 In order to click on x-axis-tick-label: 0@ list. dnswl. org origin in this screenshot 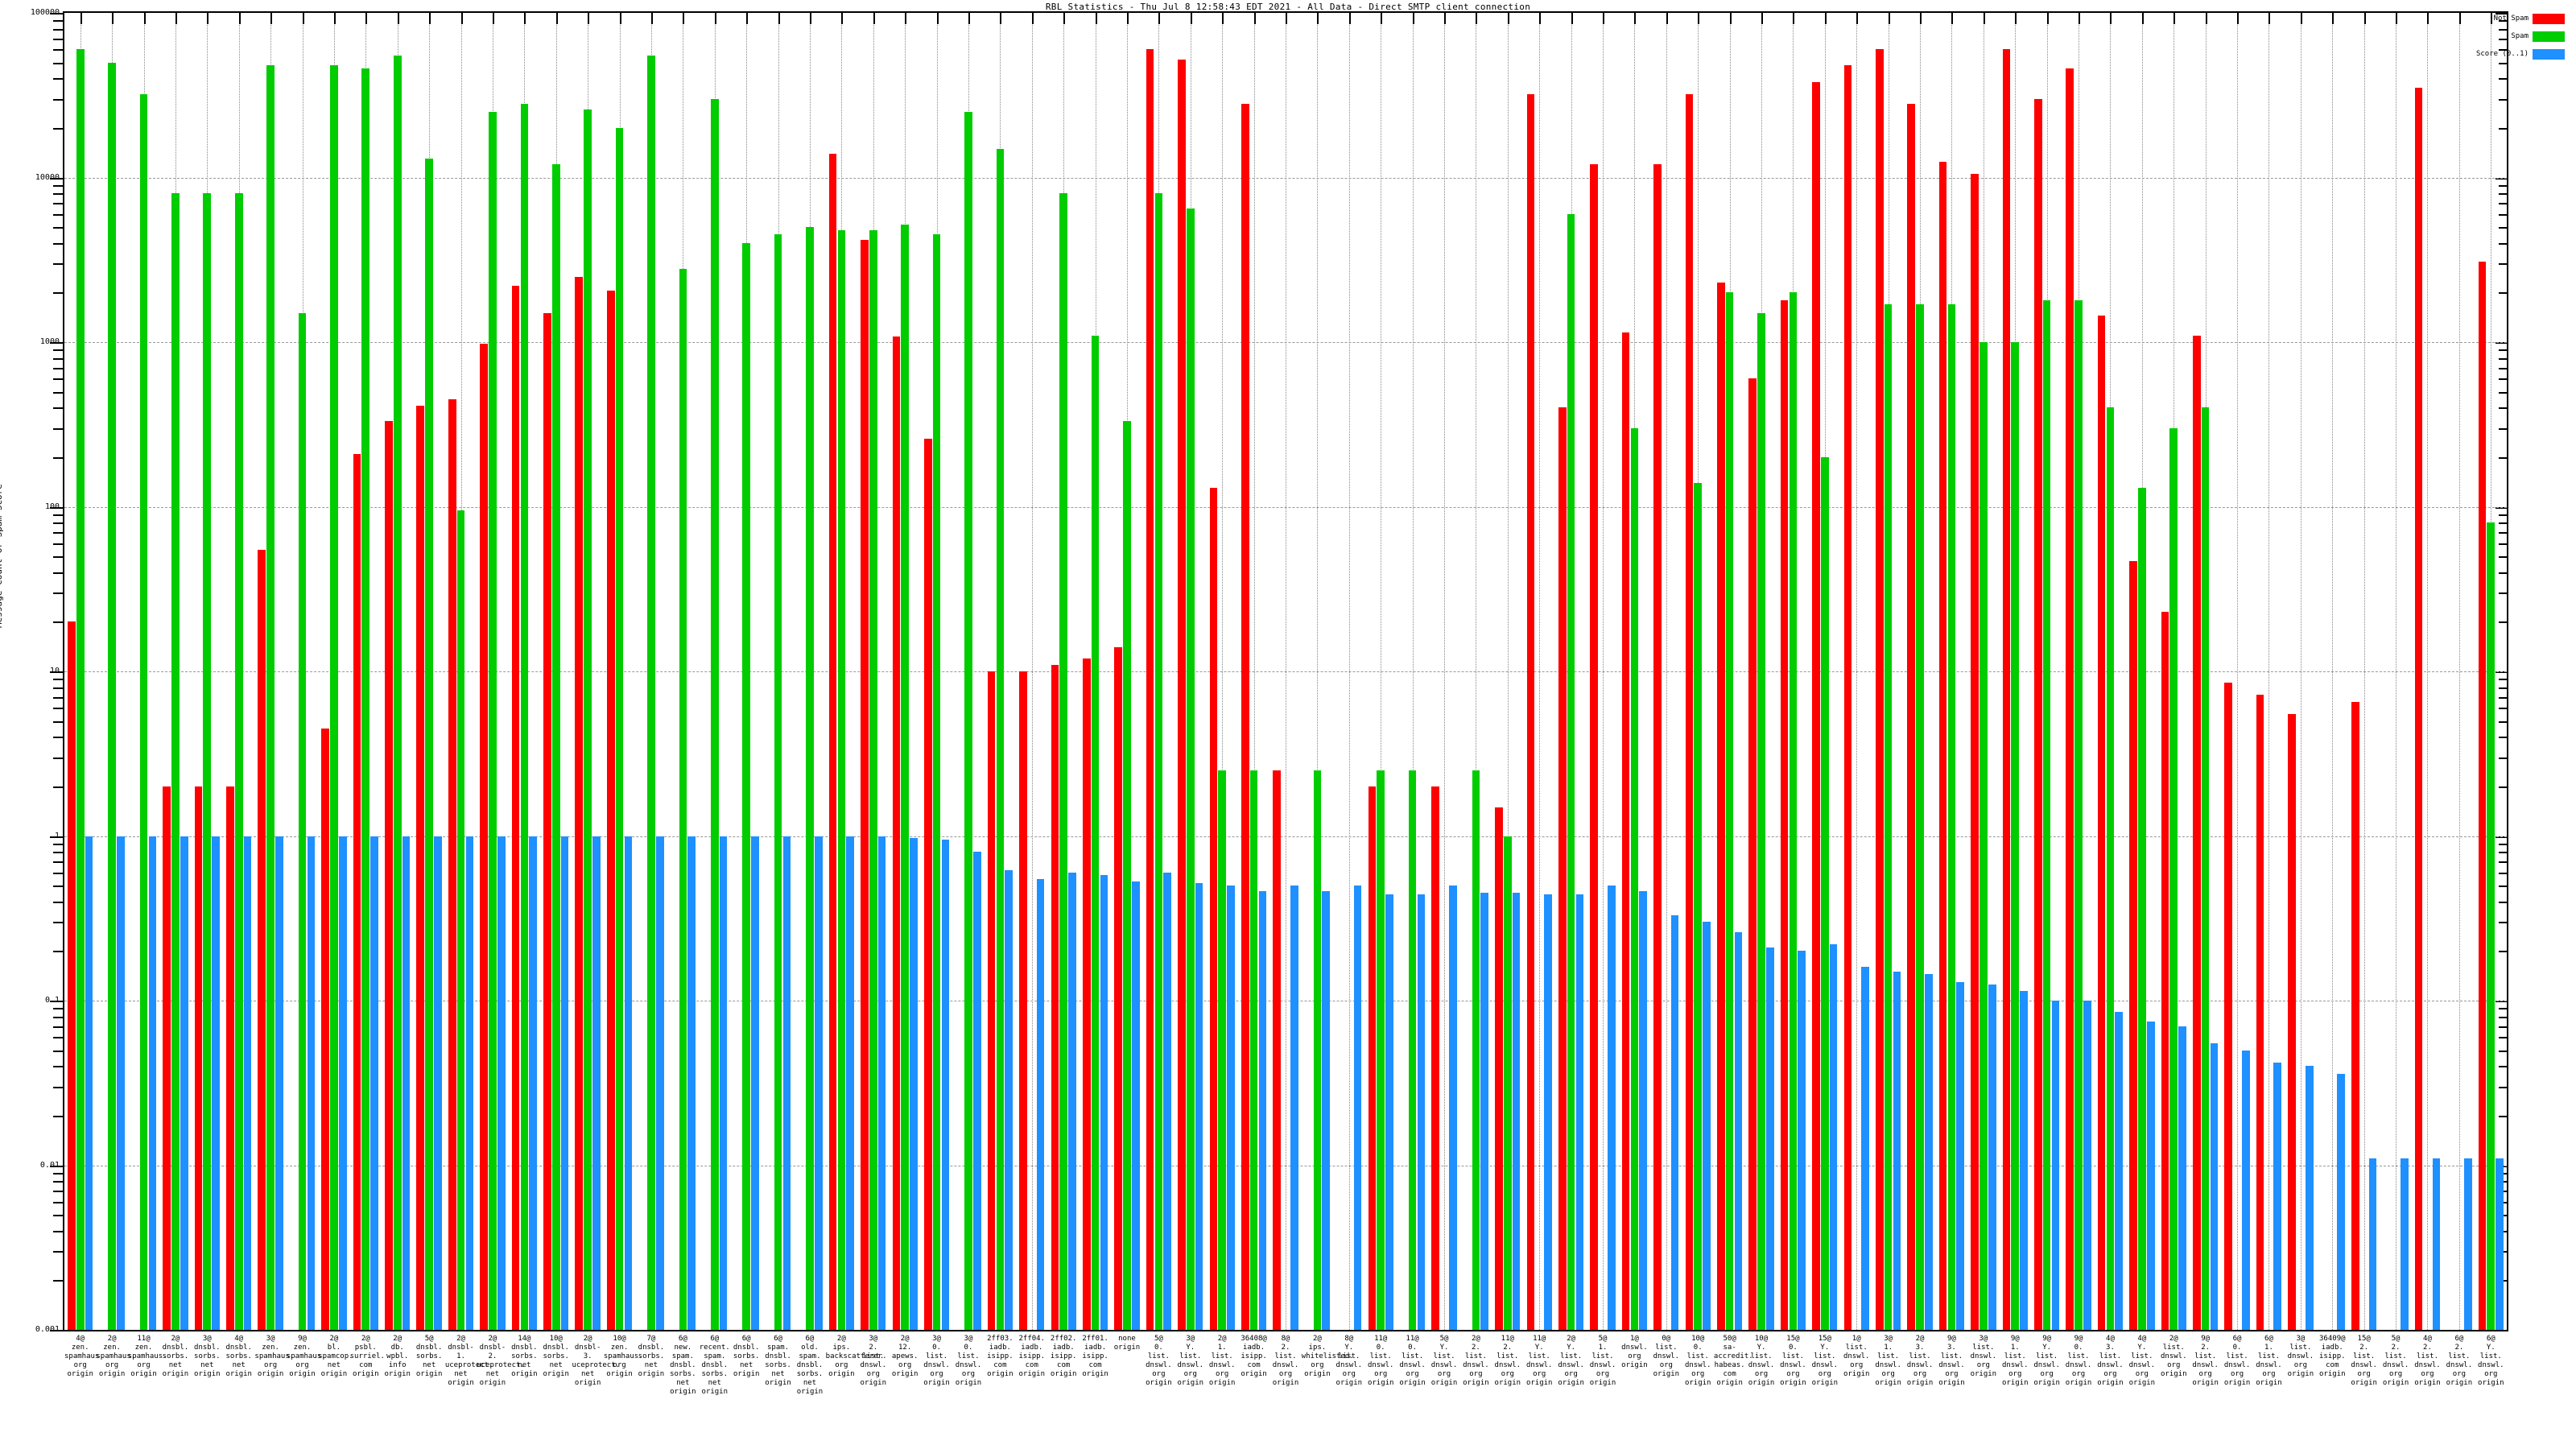, I will do `click(1666, 1356)`.